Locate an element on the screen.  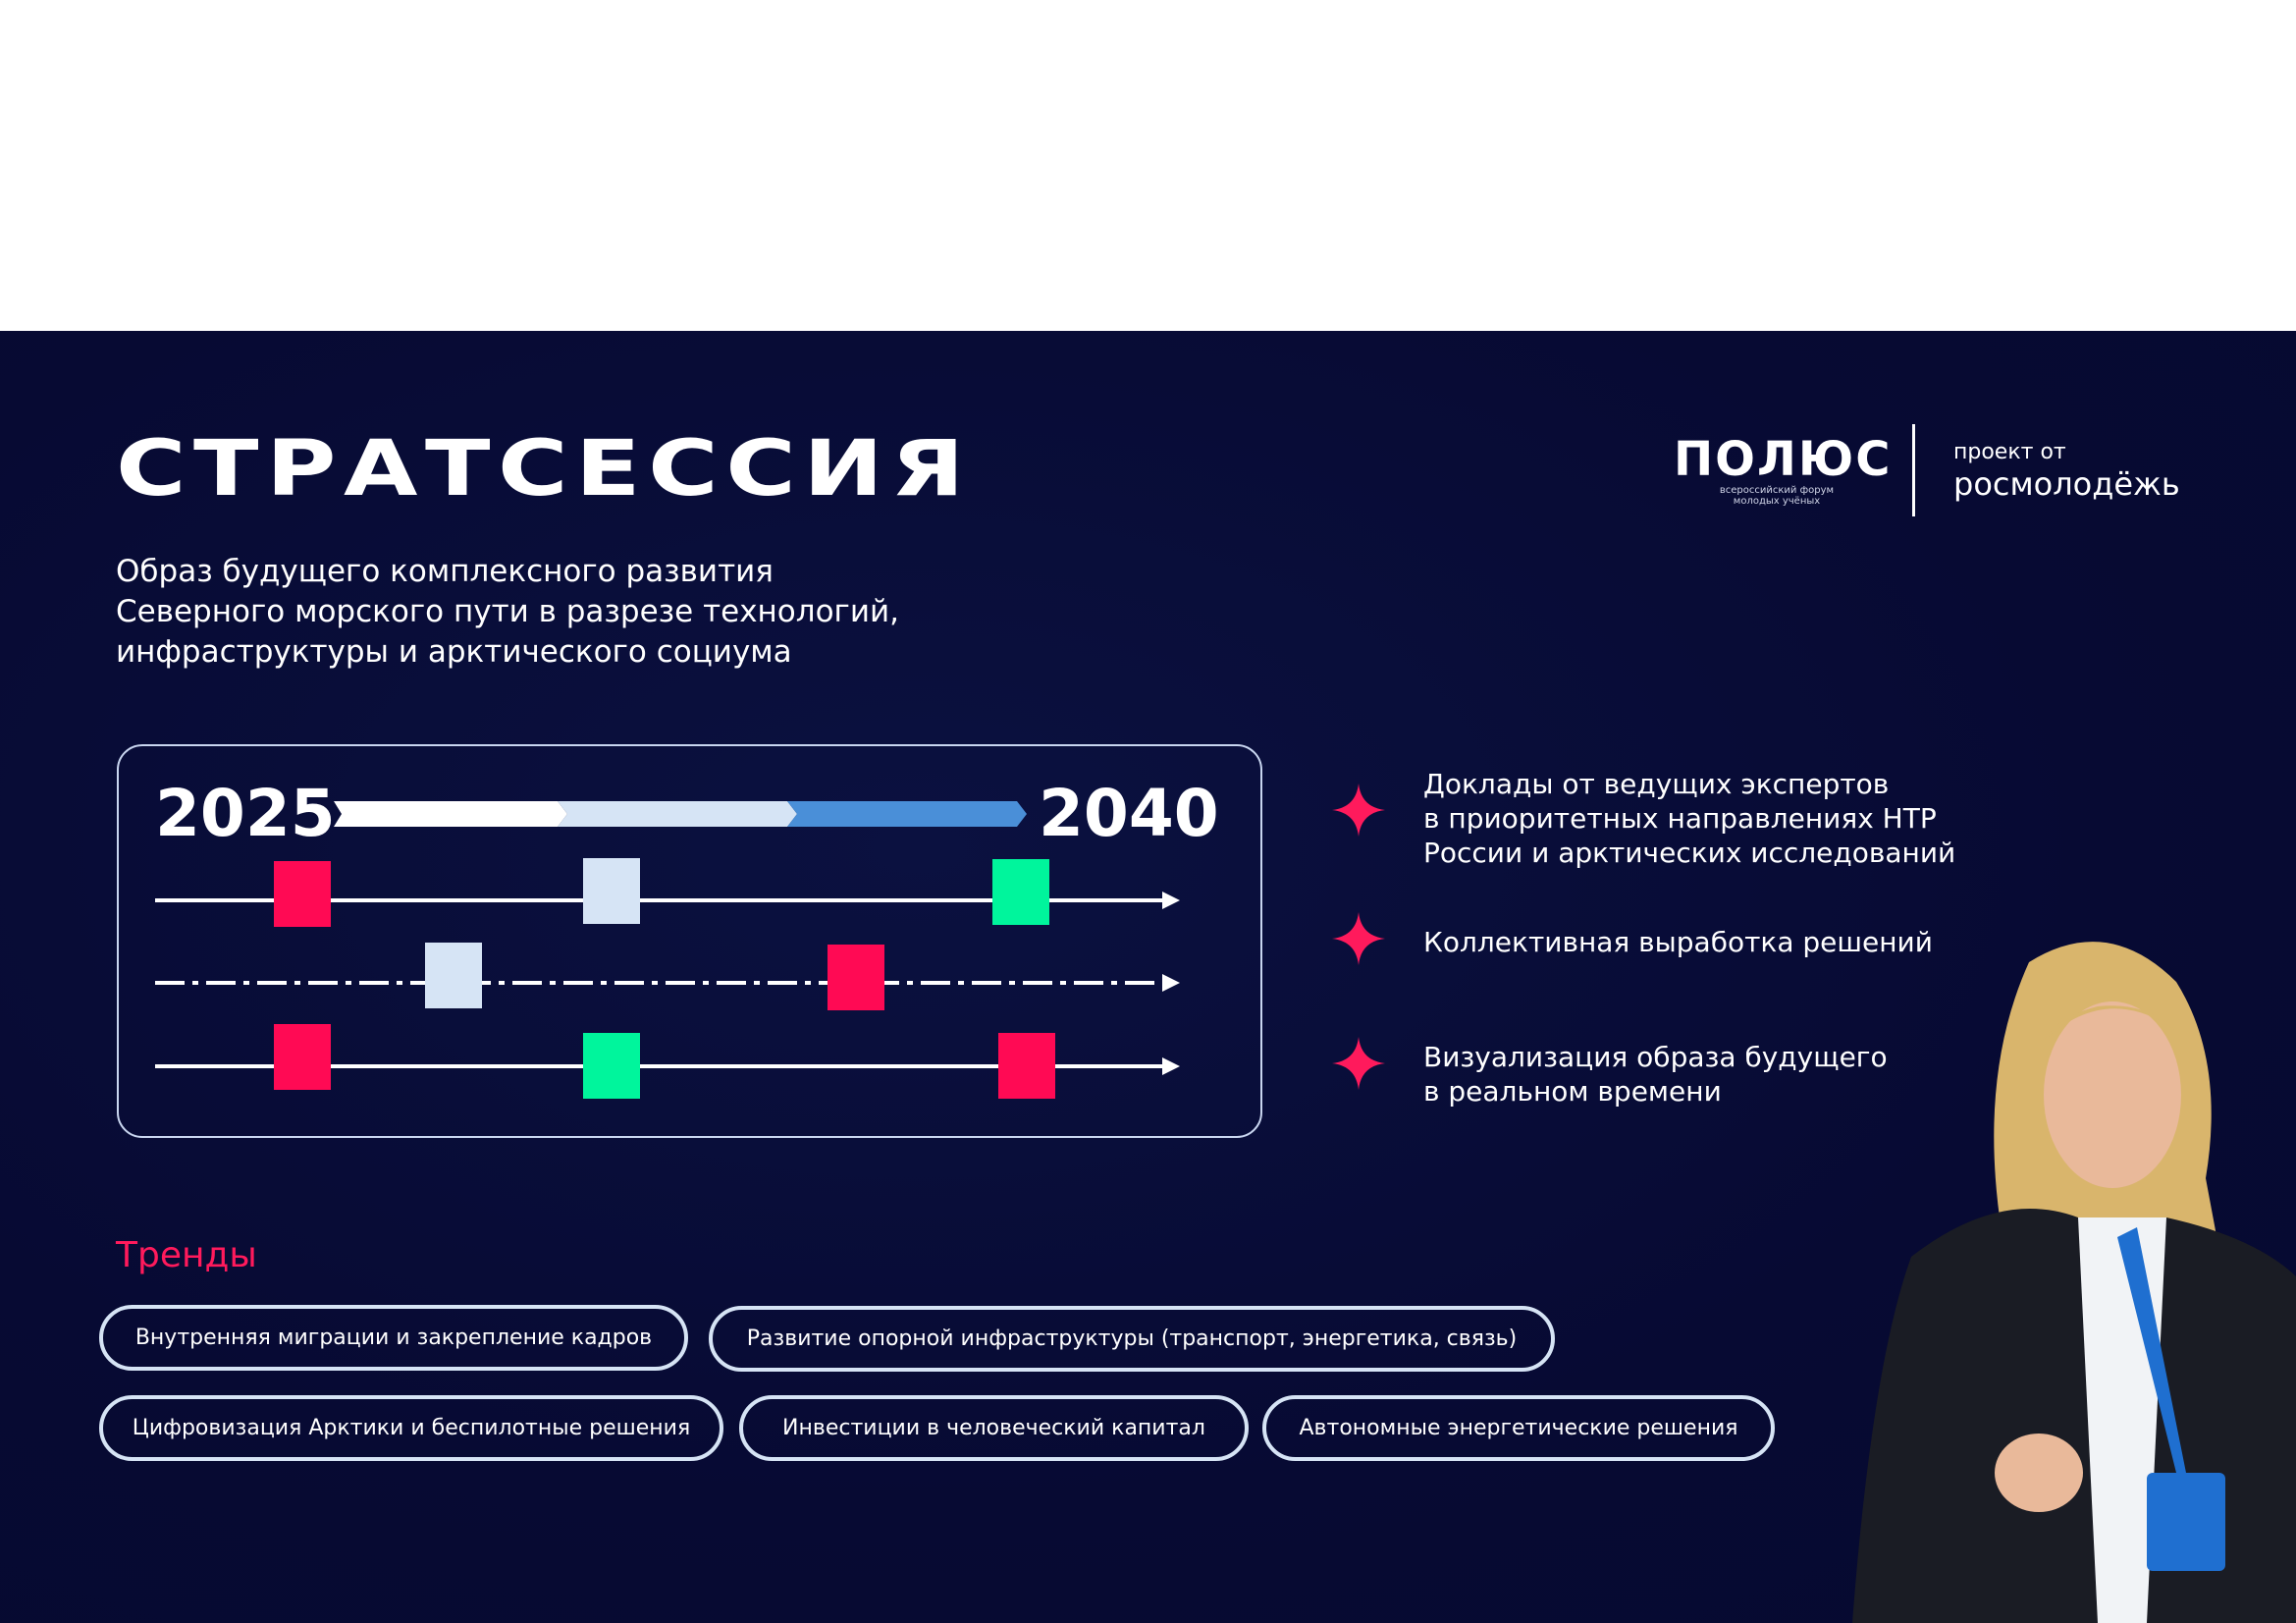
subtitle-line: Образ будущего комплексного развития is located at coordinates (445, 572).